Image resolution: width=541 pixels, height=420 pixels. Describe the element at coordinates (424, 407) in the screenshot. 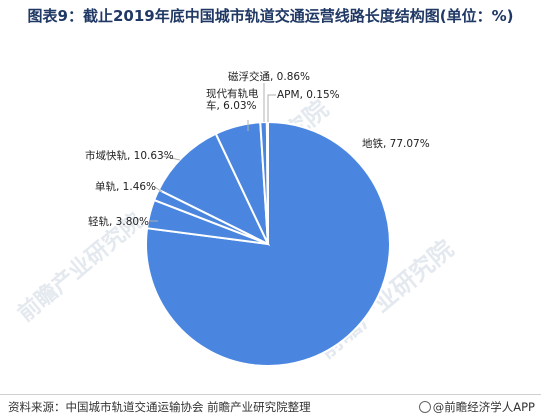

I see `brand-logo-icon` at that location.